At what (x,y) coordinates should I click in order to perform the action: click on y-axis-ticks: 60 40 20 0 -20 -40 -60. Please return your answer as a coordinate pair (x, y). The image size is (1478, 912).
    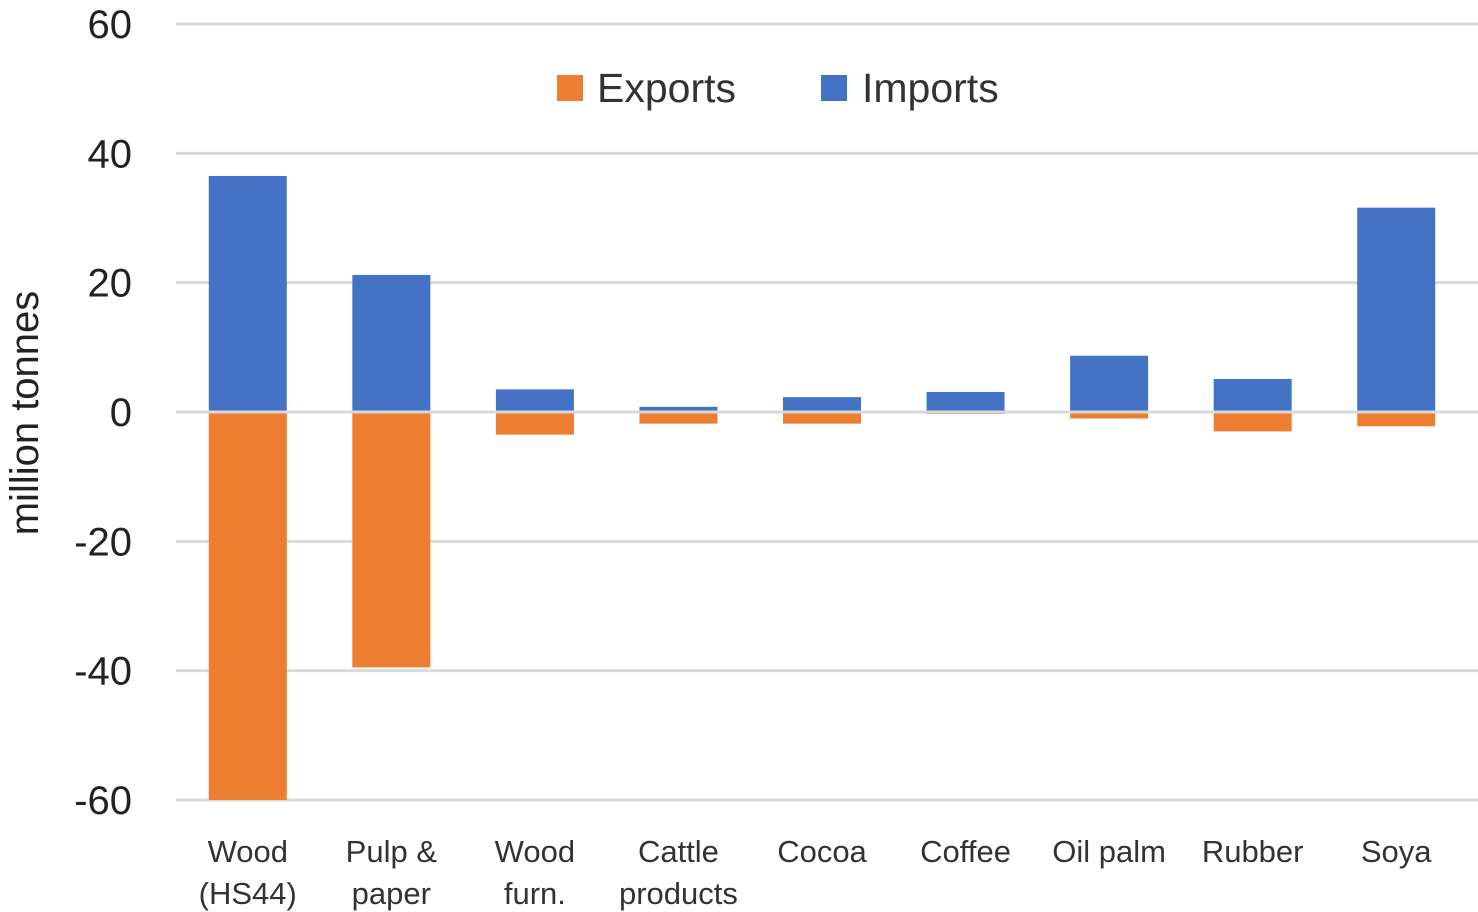
    Looking at the image, I should click on (103, 413).